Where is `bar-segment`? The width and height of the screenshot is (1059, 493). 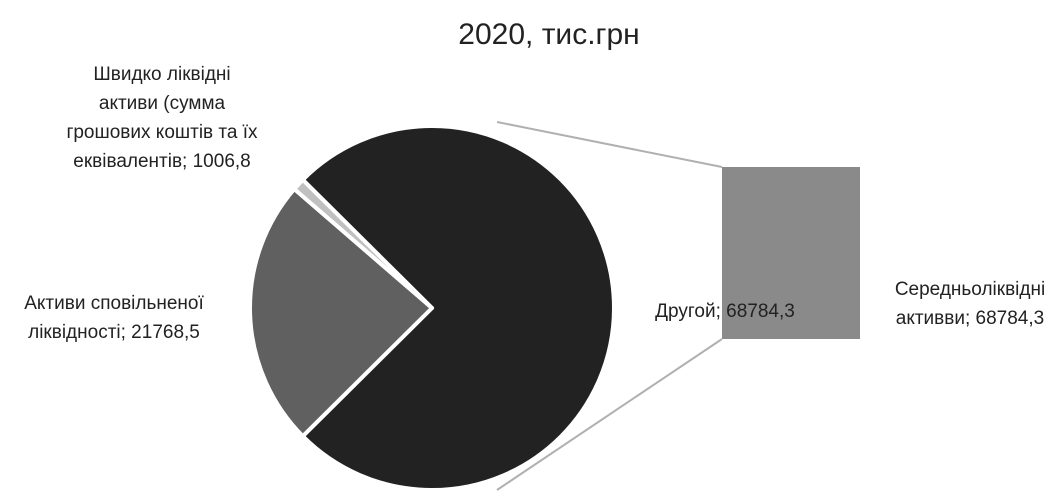
bar-segment is located at coordinates (791, 253).